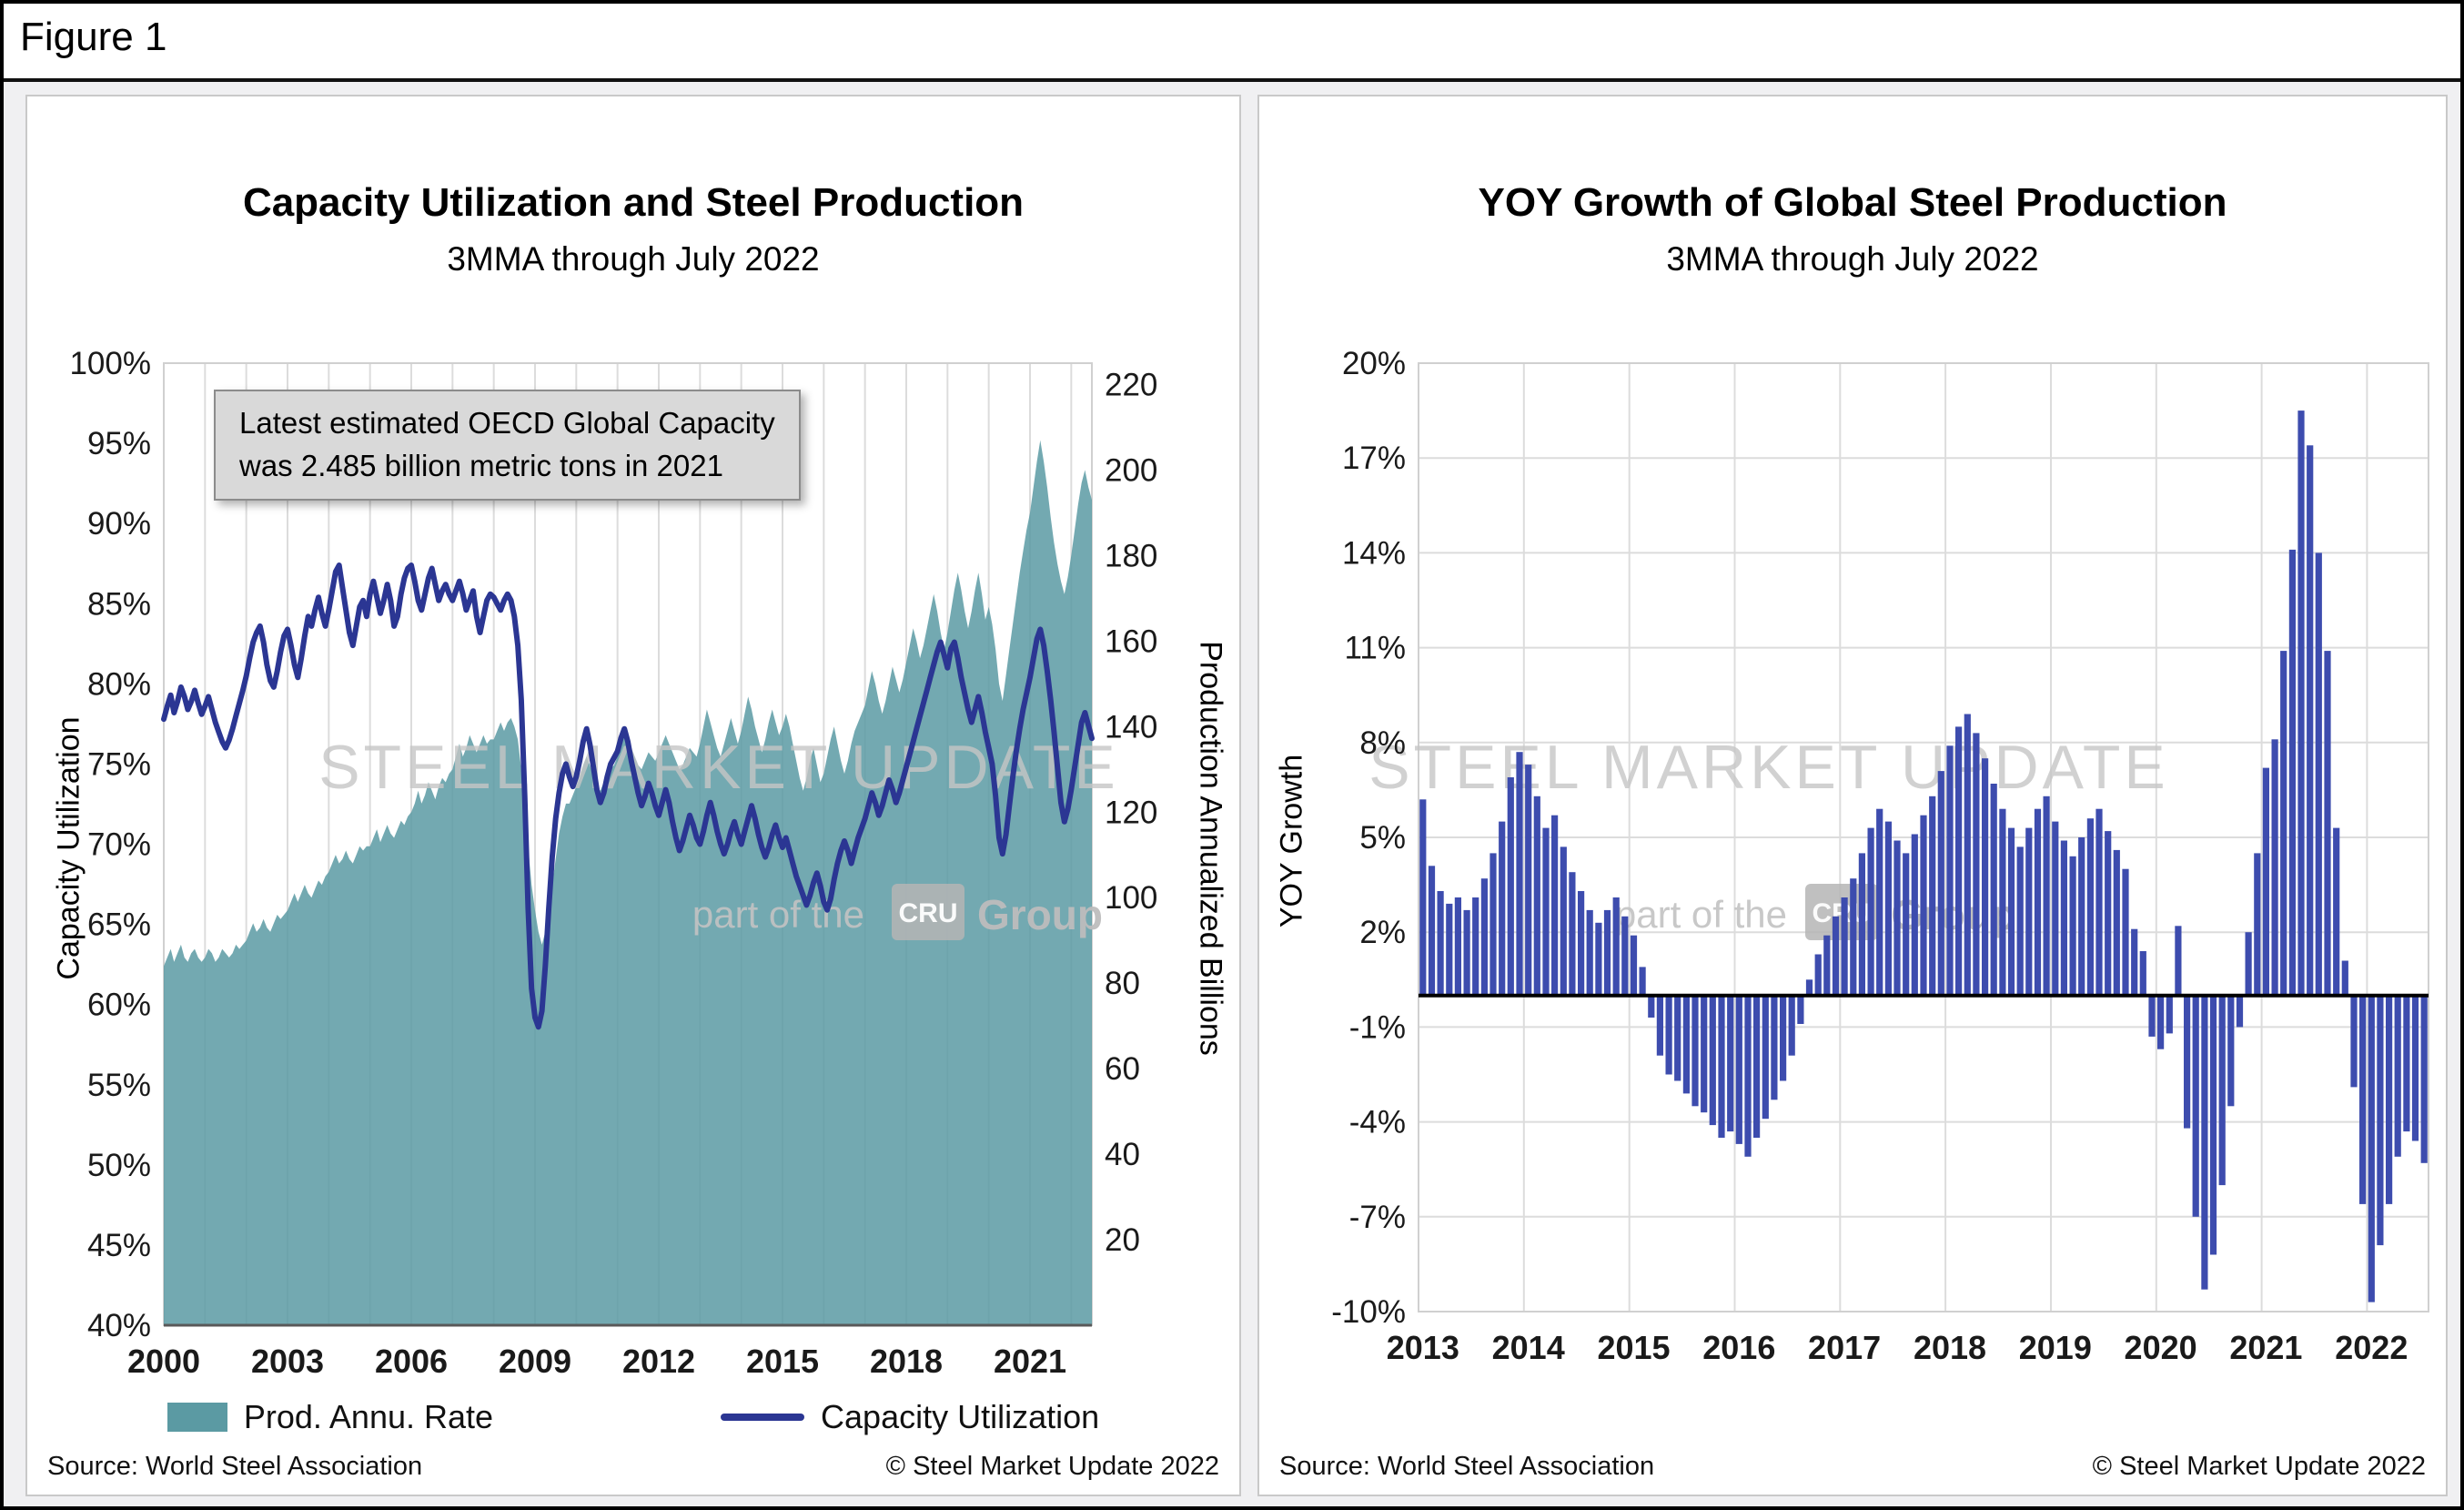 This screenshot has width=2464, height=1510. Describe the element at coordinates (119, 684) in the screenshot. I see `y-left-tick-label: 80%` at that location.